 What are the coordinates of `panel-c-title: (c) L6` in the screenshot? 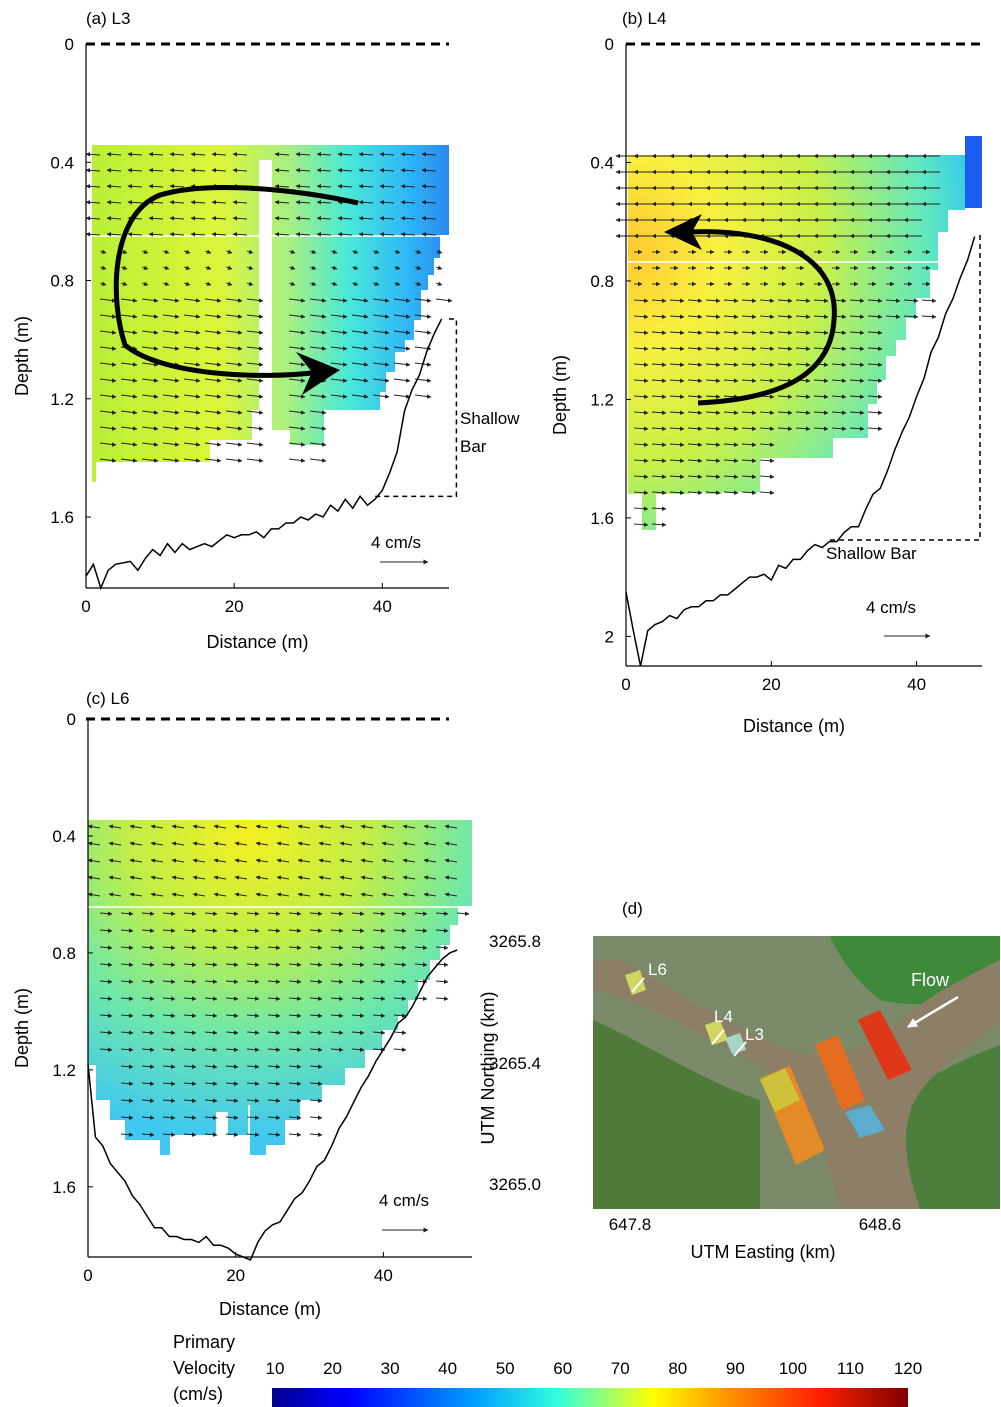 It's located at (107, 698).